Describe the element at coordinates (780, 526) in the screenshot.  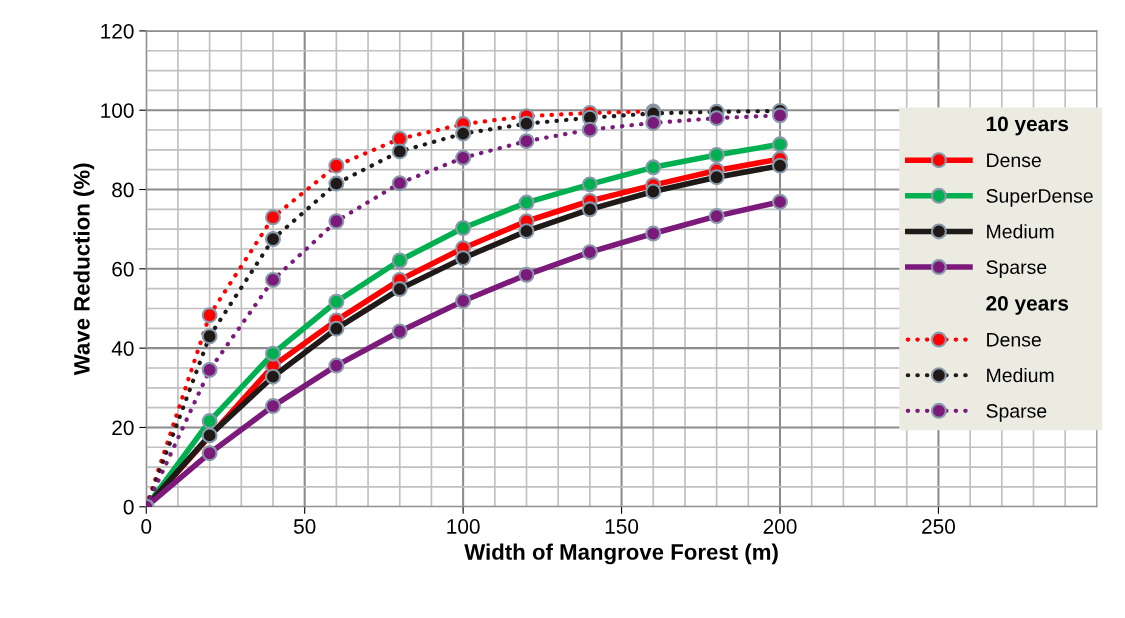
I see `x-tick-label: 200` at that location.